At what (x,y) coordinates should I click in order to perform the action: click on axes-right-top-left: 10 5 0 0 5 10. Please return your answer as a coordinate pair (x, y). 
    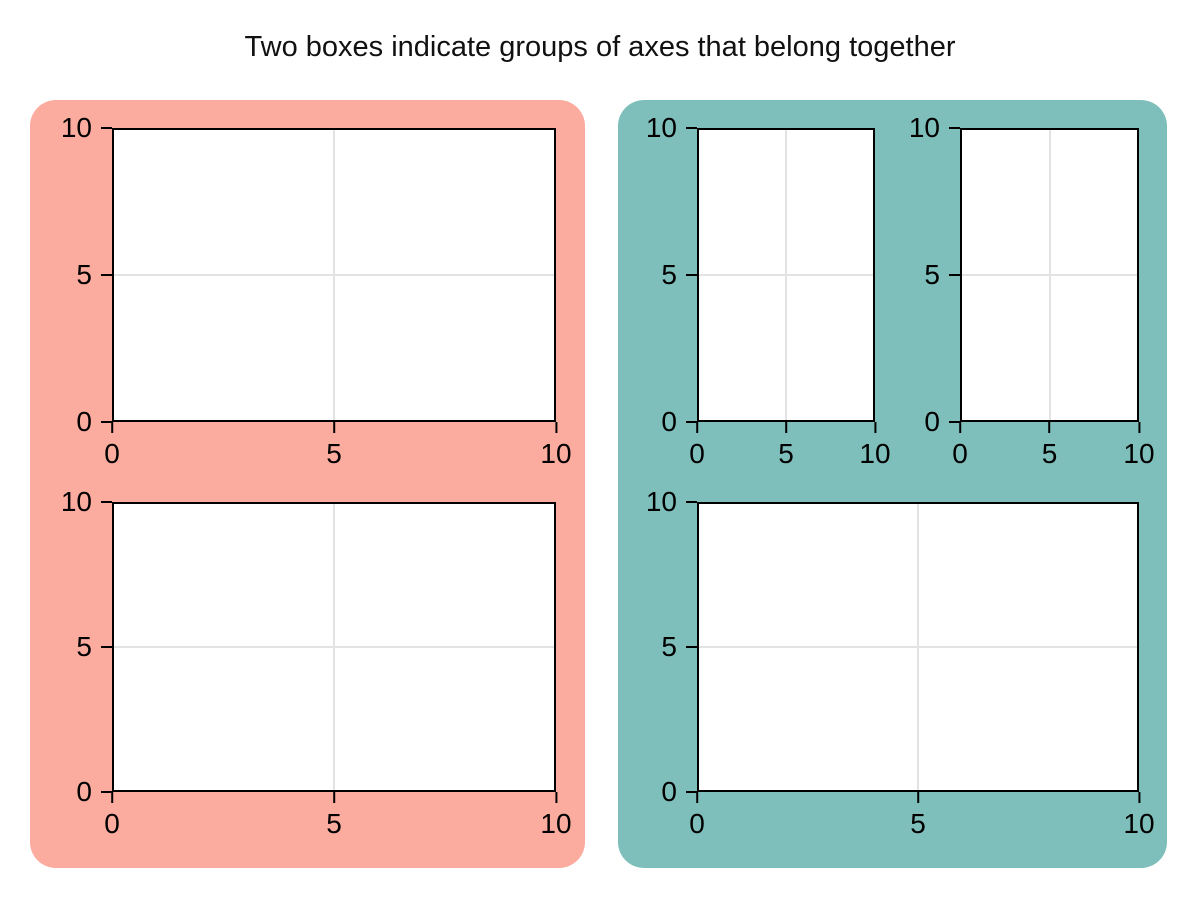
    Looking at the image, I should click on (768, 291).